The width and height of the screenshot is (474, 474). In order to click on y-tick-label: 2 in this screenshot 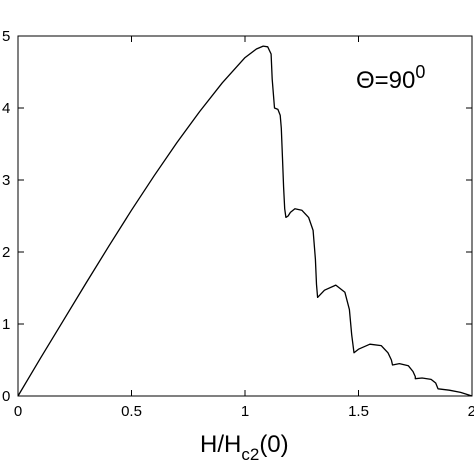, I will do `click(6, 252)`.